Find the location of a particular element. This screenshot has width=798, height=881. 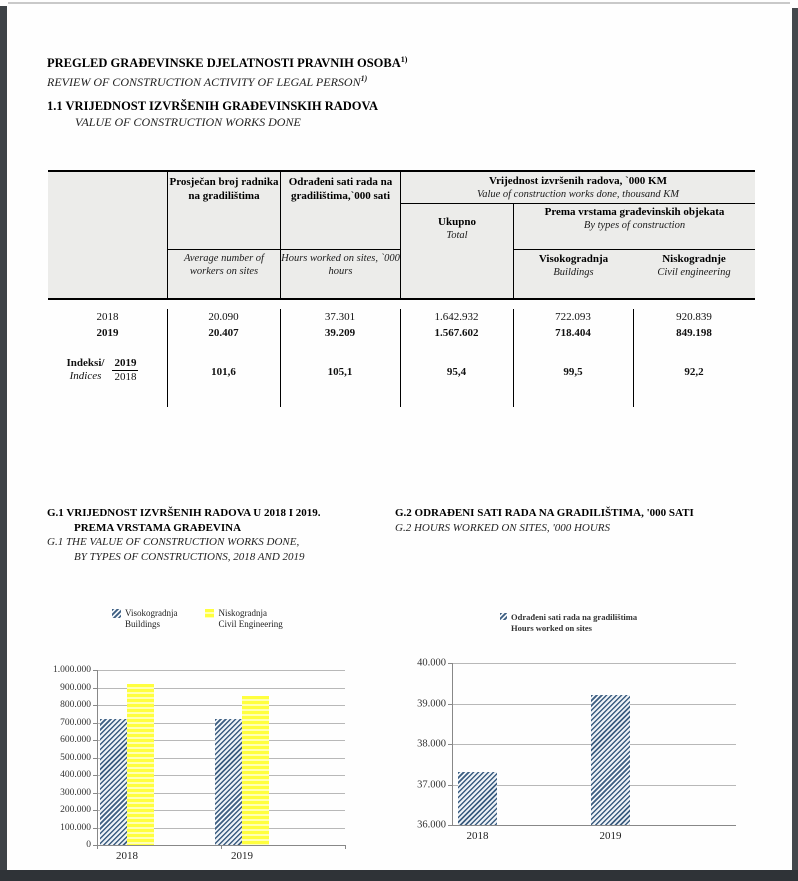

cell-civil: 849.198 is located at coordinates (694, 333).